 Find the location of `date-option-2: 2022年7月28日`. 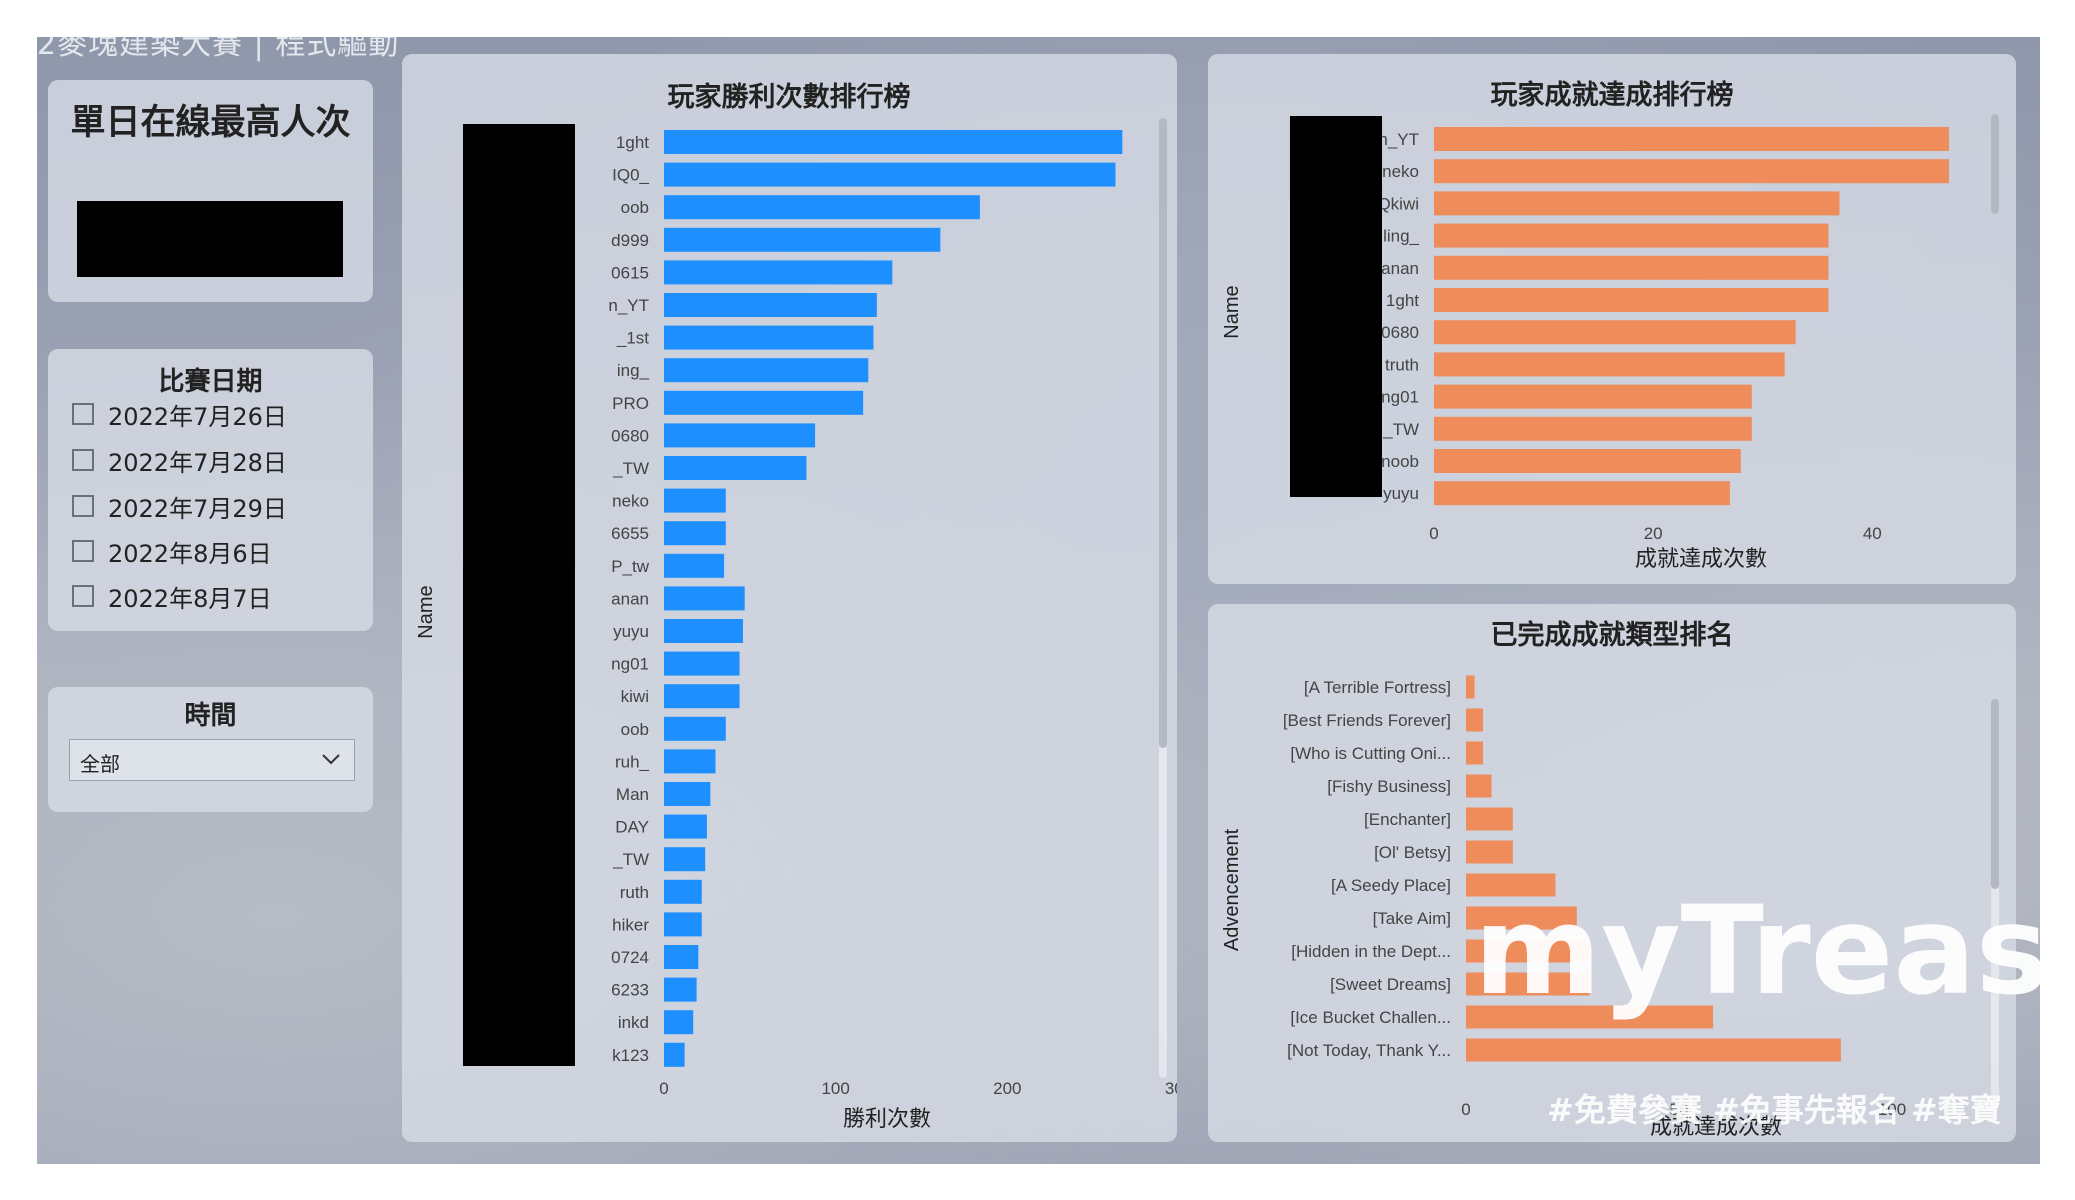

date-option-2: 2022年7月28日 is located at coordinates (179, 460).